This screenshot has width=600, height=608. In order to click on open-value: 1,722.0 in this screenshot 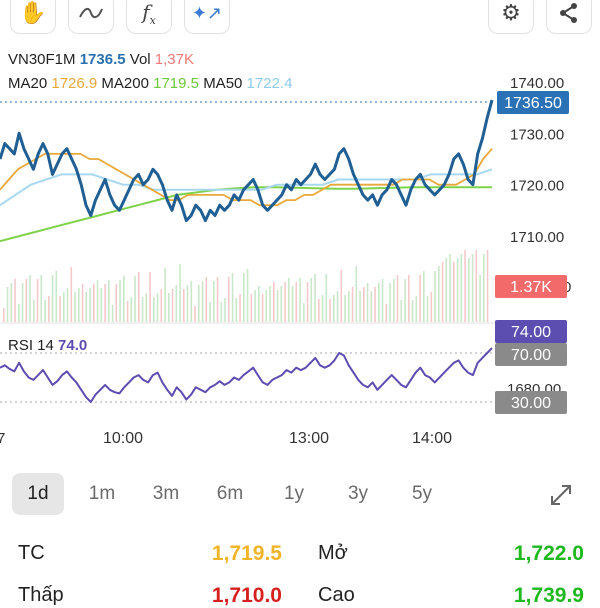, I will do `click(548, 553)`.